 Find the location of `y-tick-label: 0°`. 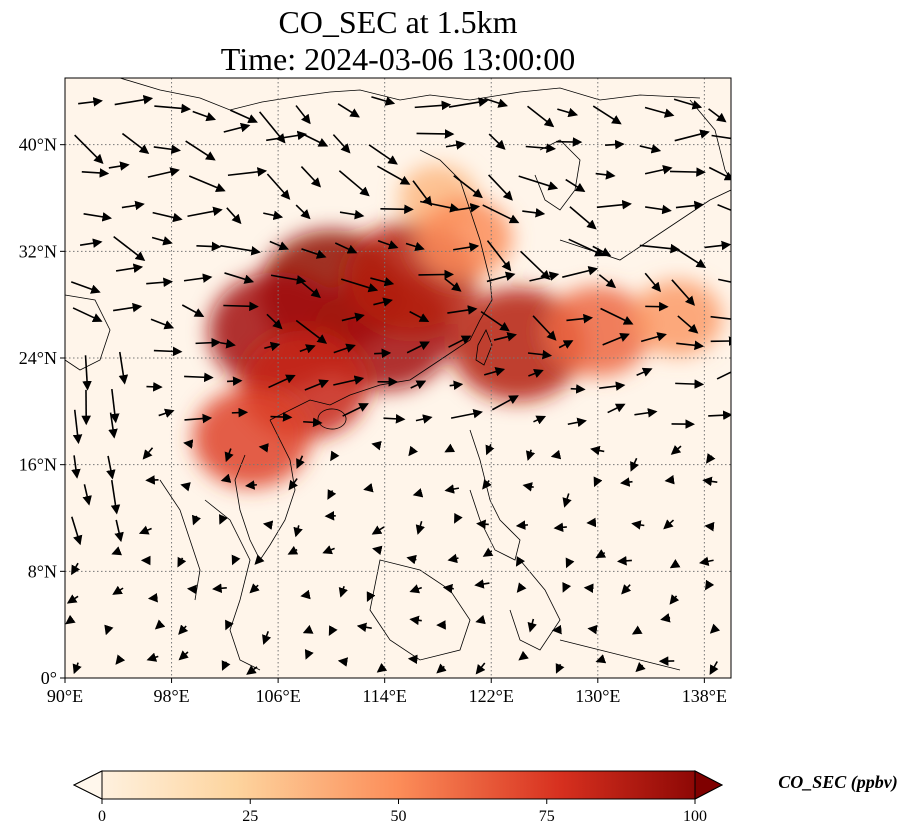

y-tick-label: 0° is located at coordinates (49, 678).